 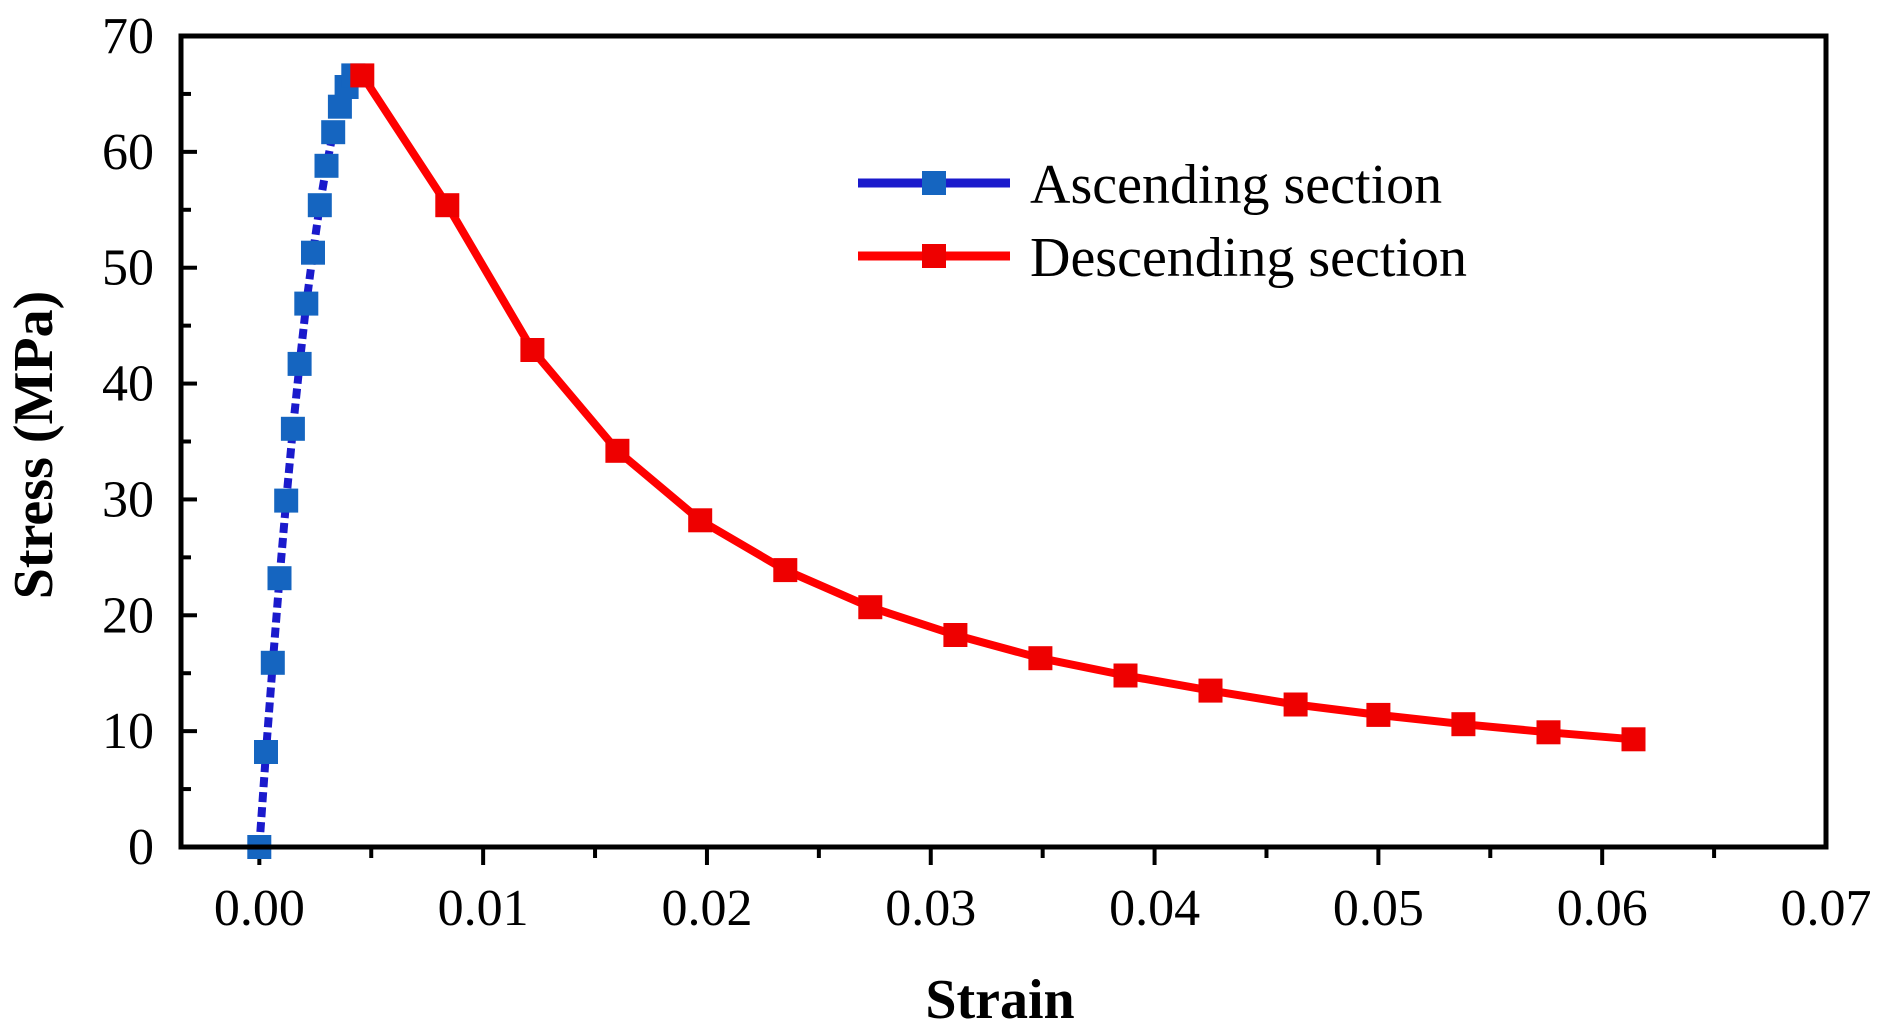 I want to click on y-axis-title: Stress (MPa), so click(x=34, y=445).